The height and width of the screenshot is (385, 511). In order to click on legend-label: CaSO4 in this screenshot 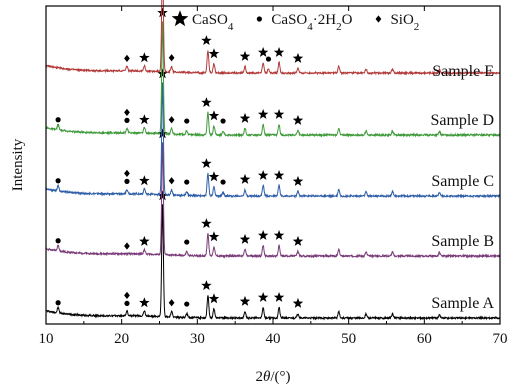, I will do `click(213, 22)`.